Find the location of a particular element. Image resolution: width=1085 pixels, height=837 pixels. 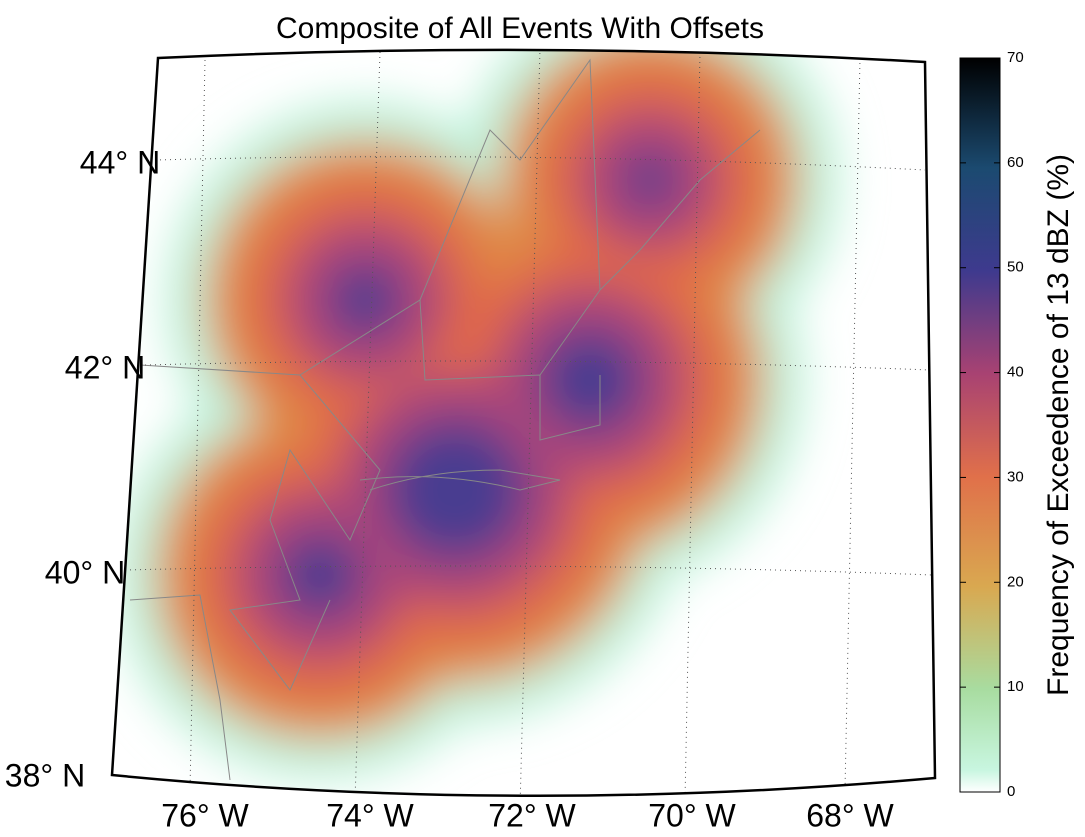

colorbar-tick-label: 60 is located at coordinates (1015, 162).